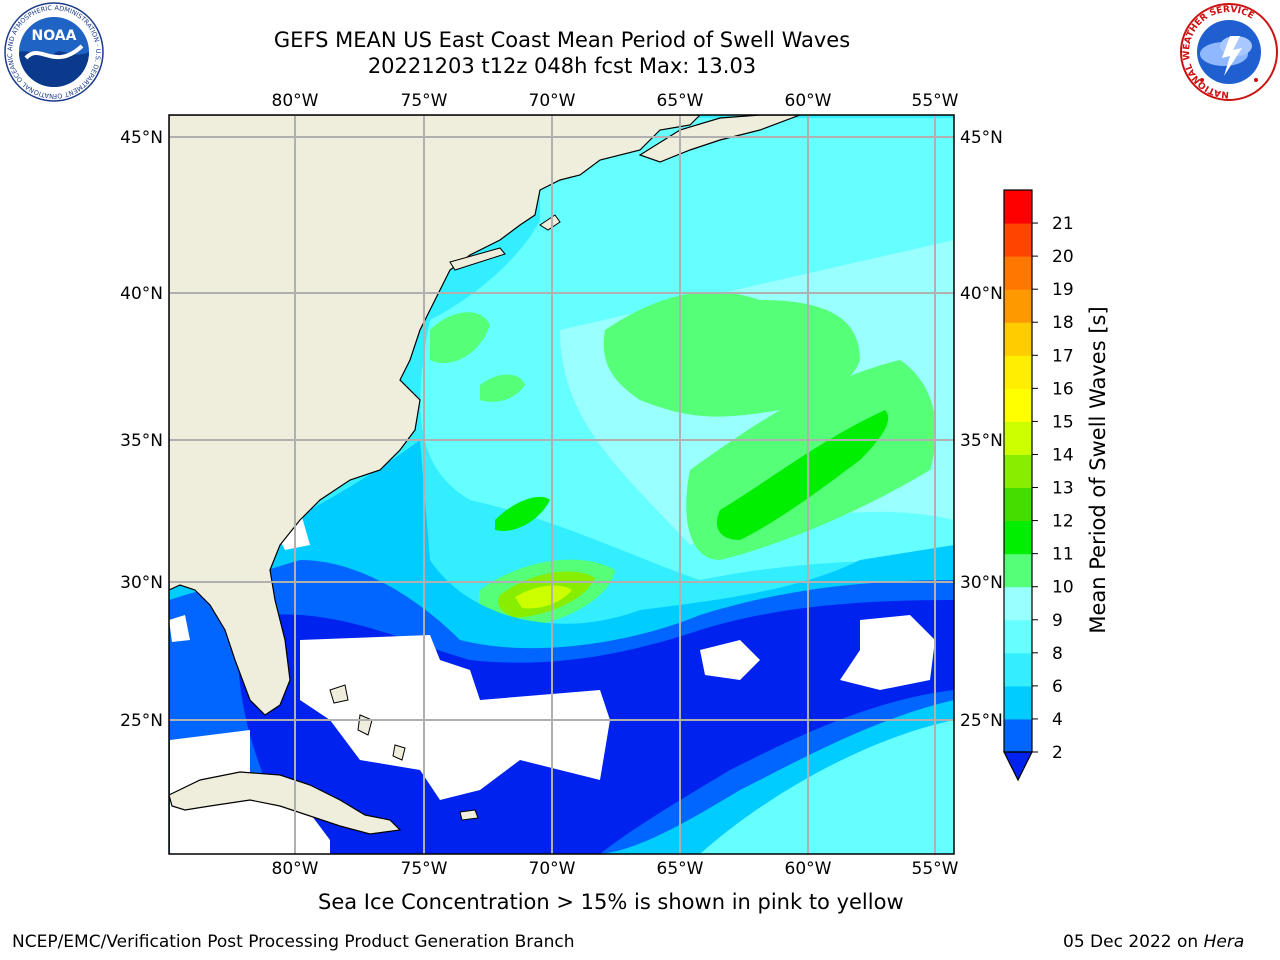 The width and height of the screenshot is (1280, 960). I want to click on footer-date: 05 Dec 2022 on Hera, so click(1153, 942).